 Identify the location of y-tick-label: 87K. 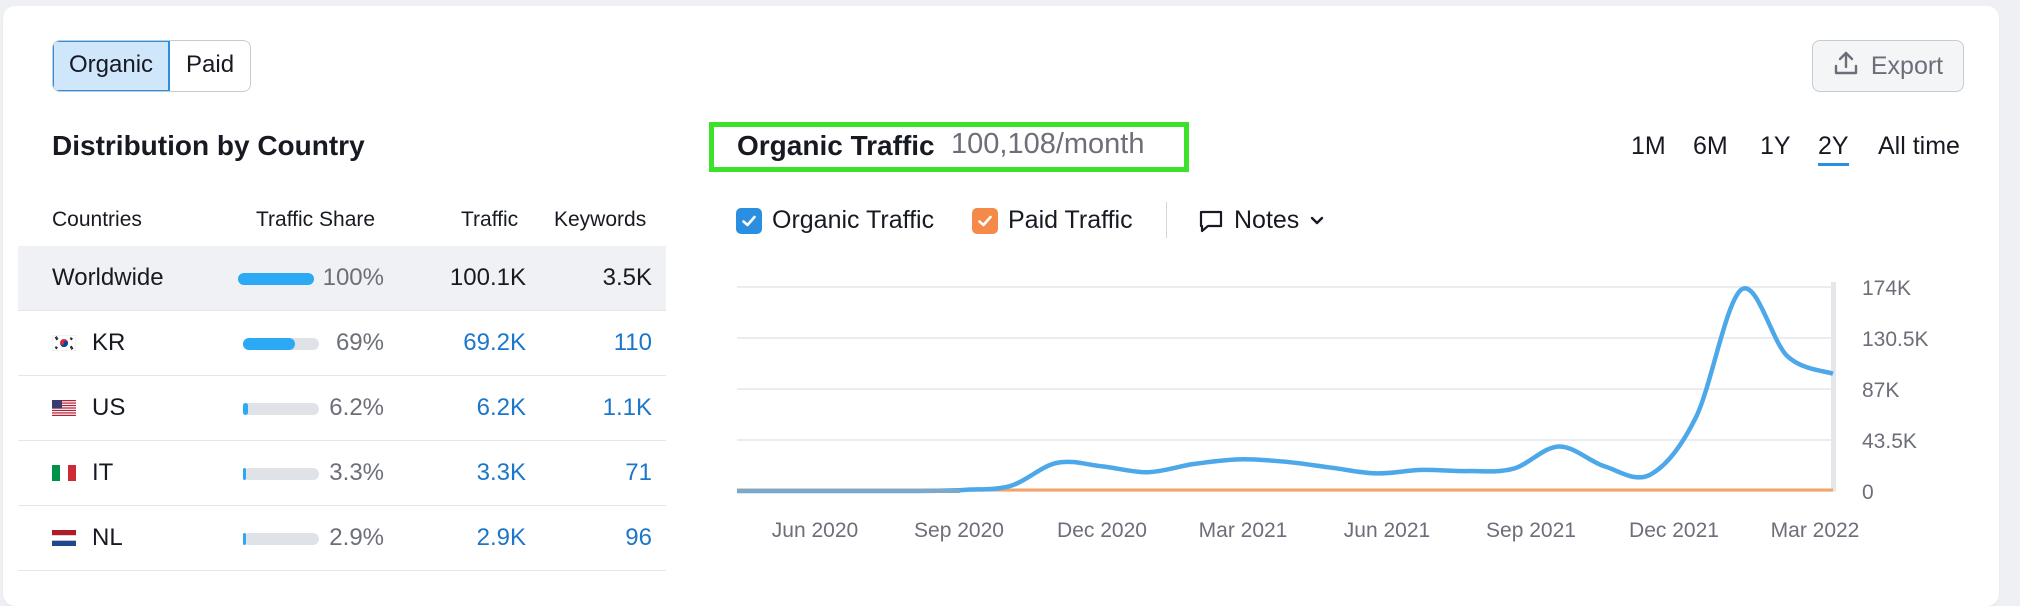
(1880, 390).